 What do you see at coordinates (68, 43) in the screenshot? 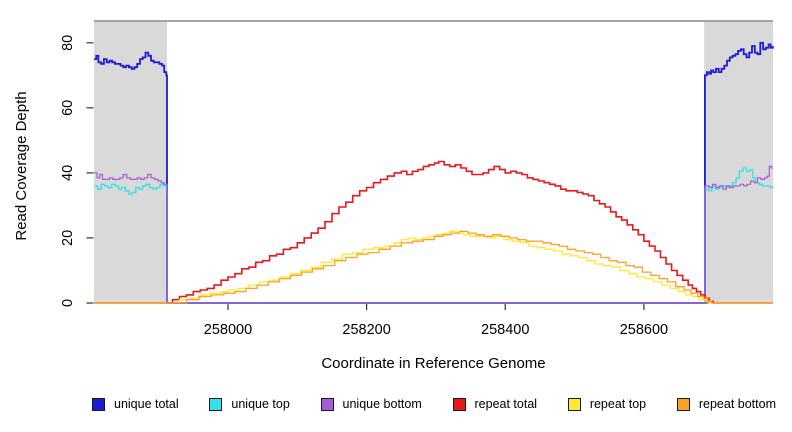
I see `y-tick-label: 80` at bounding box center [68, 43].